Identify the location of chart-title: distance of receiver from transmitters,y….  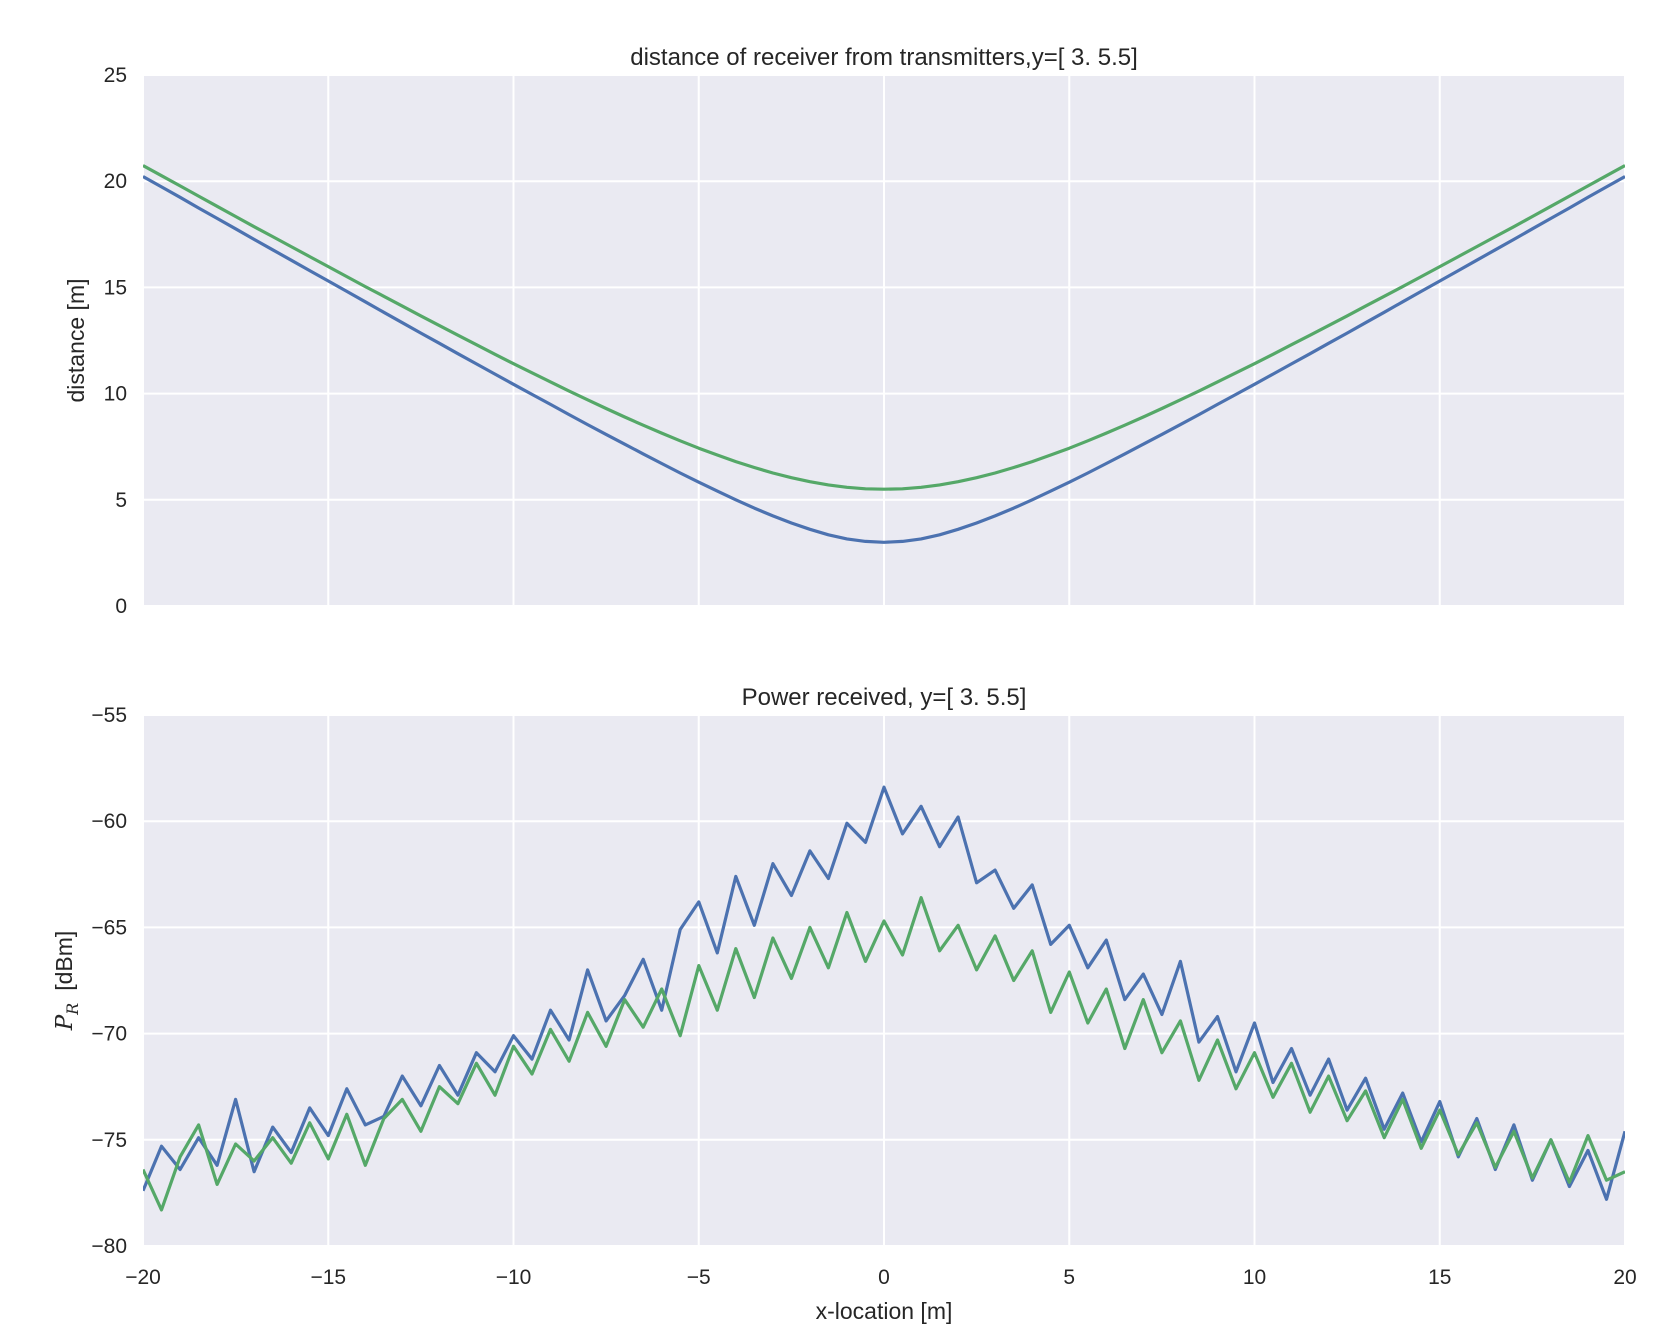
(884, 57).